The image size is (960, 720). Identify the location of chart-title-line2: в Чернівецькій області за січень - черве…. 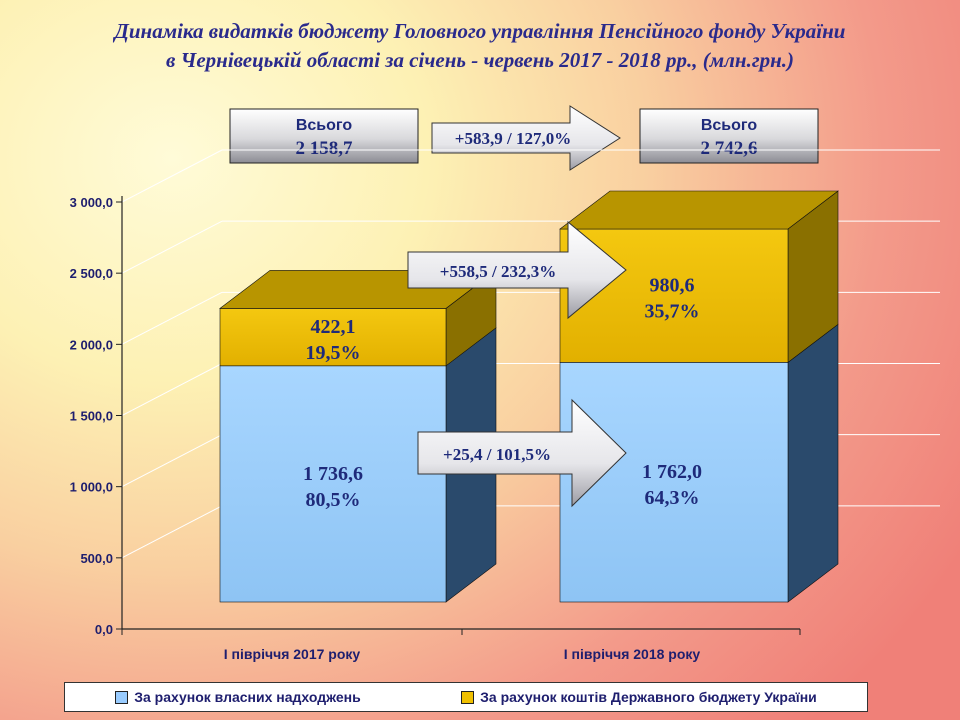
(480, 60).